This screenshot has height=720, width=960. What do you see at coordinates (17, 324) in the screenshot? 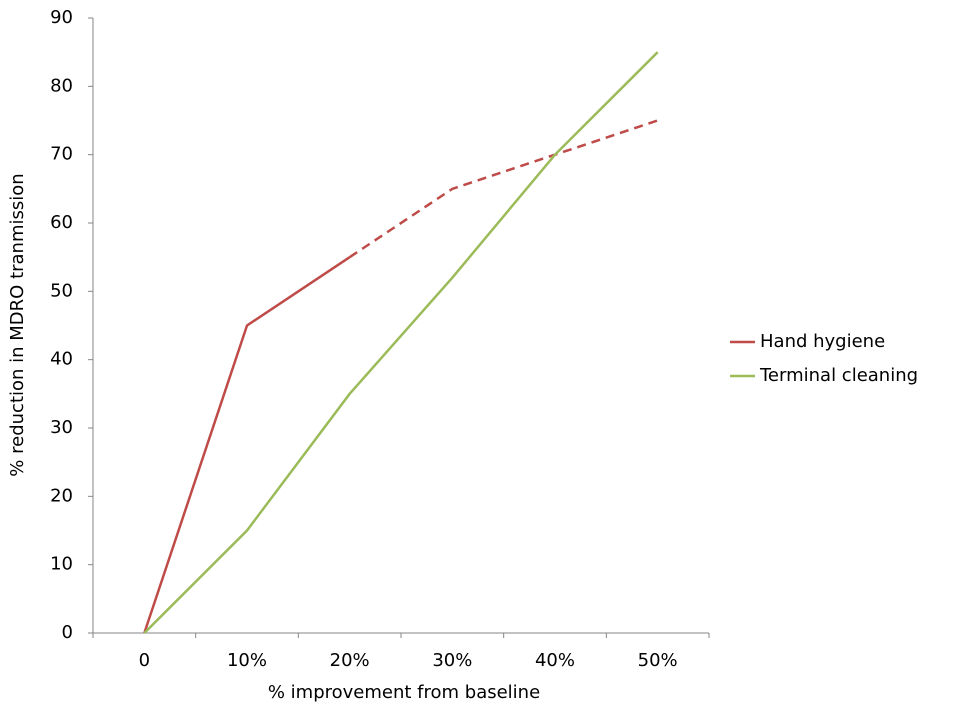
I see `y-axis-title: % reduction in MDRO tranmission` at bounding box center [17, 324].